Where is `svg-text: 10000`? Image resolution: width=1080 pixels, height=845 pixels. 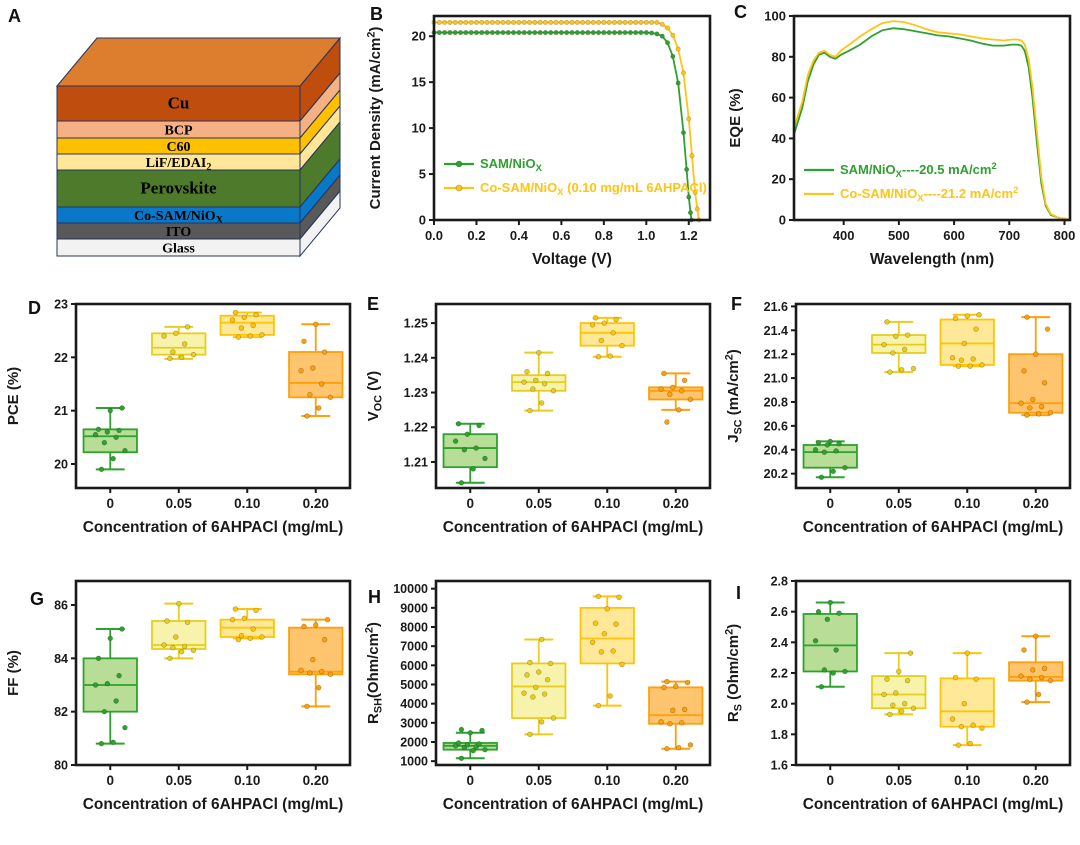 svg-text: 10000 is located at coordinates (410, 589).